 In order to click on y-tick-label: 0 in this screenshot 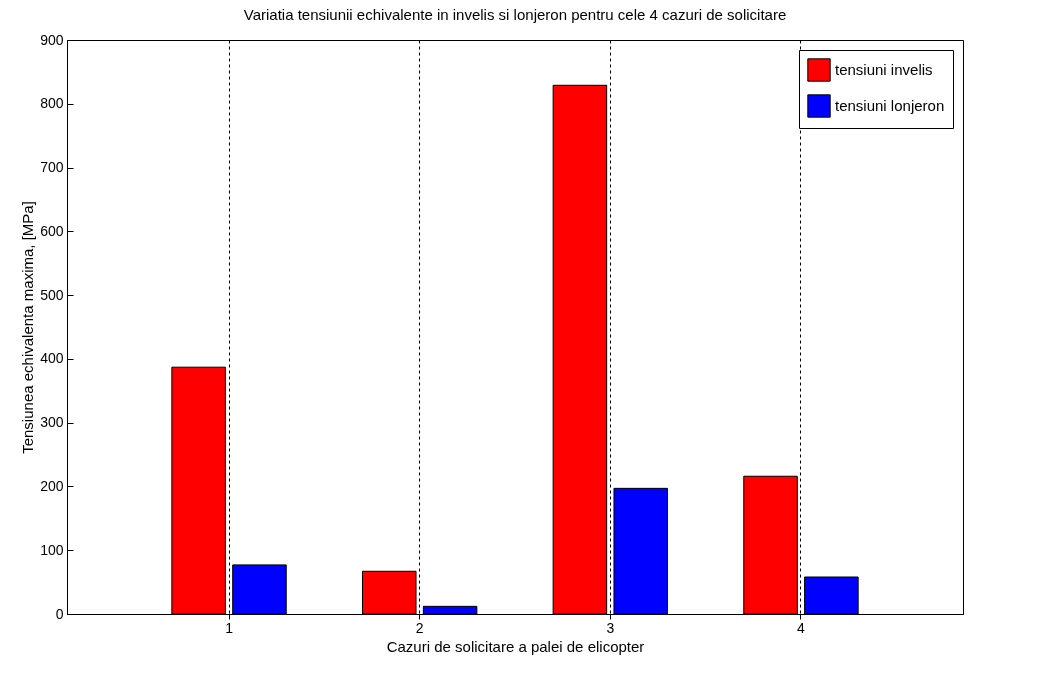, I will do `click(59, 613)`.